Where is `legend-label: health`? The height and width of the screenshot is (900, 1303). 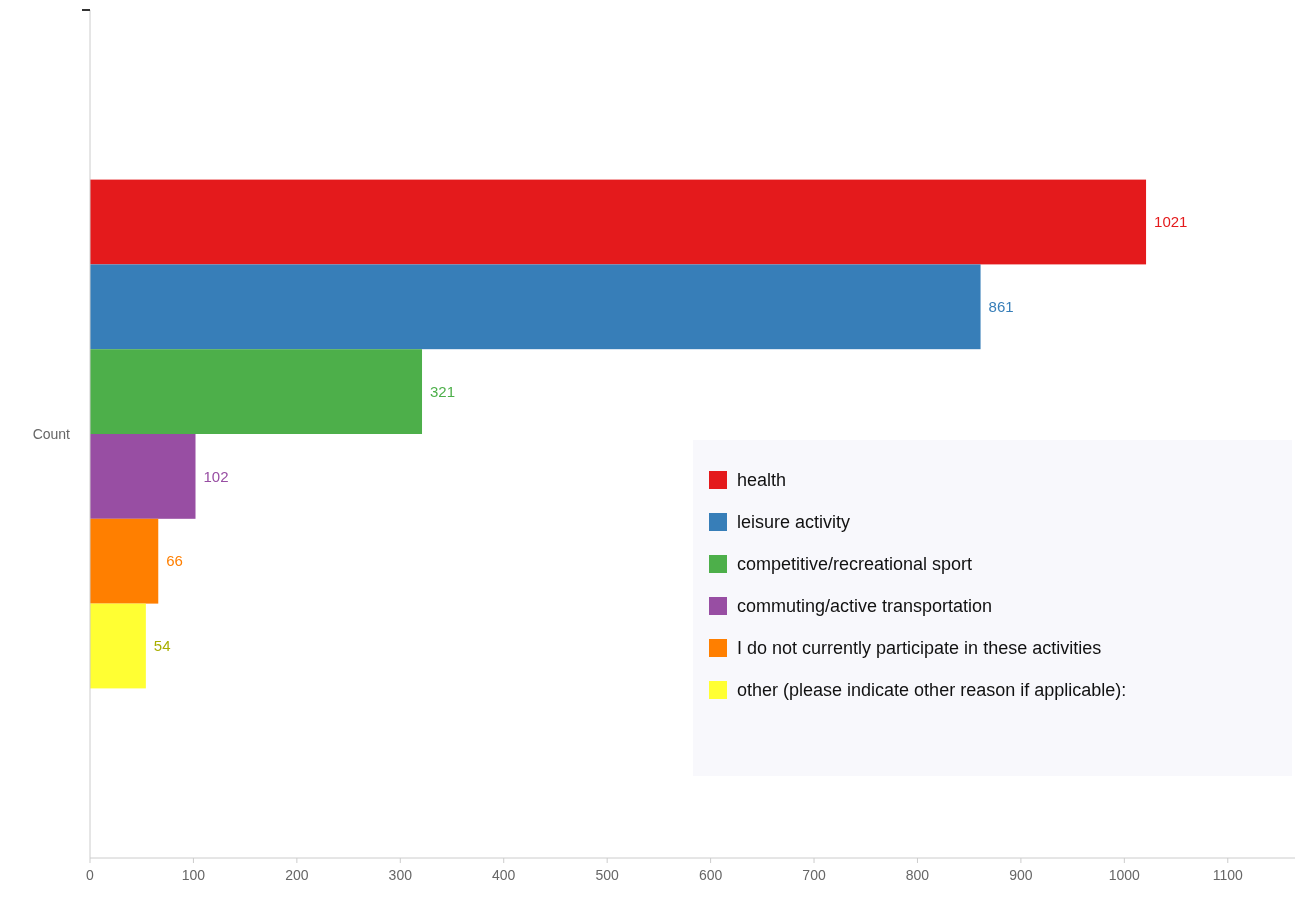
legend-label: health is located at coordinates (762, 480).